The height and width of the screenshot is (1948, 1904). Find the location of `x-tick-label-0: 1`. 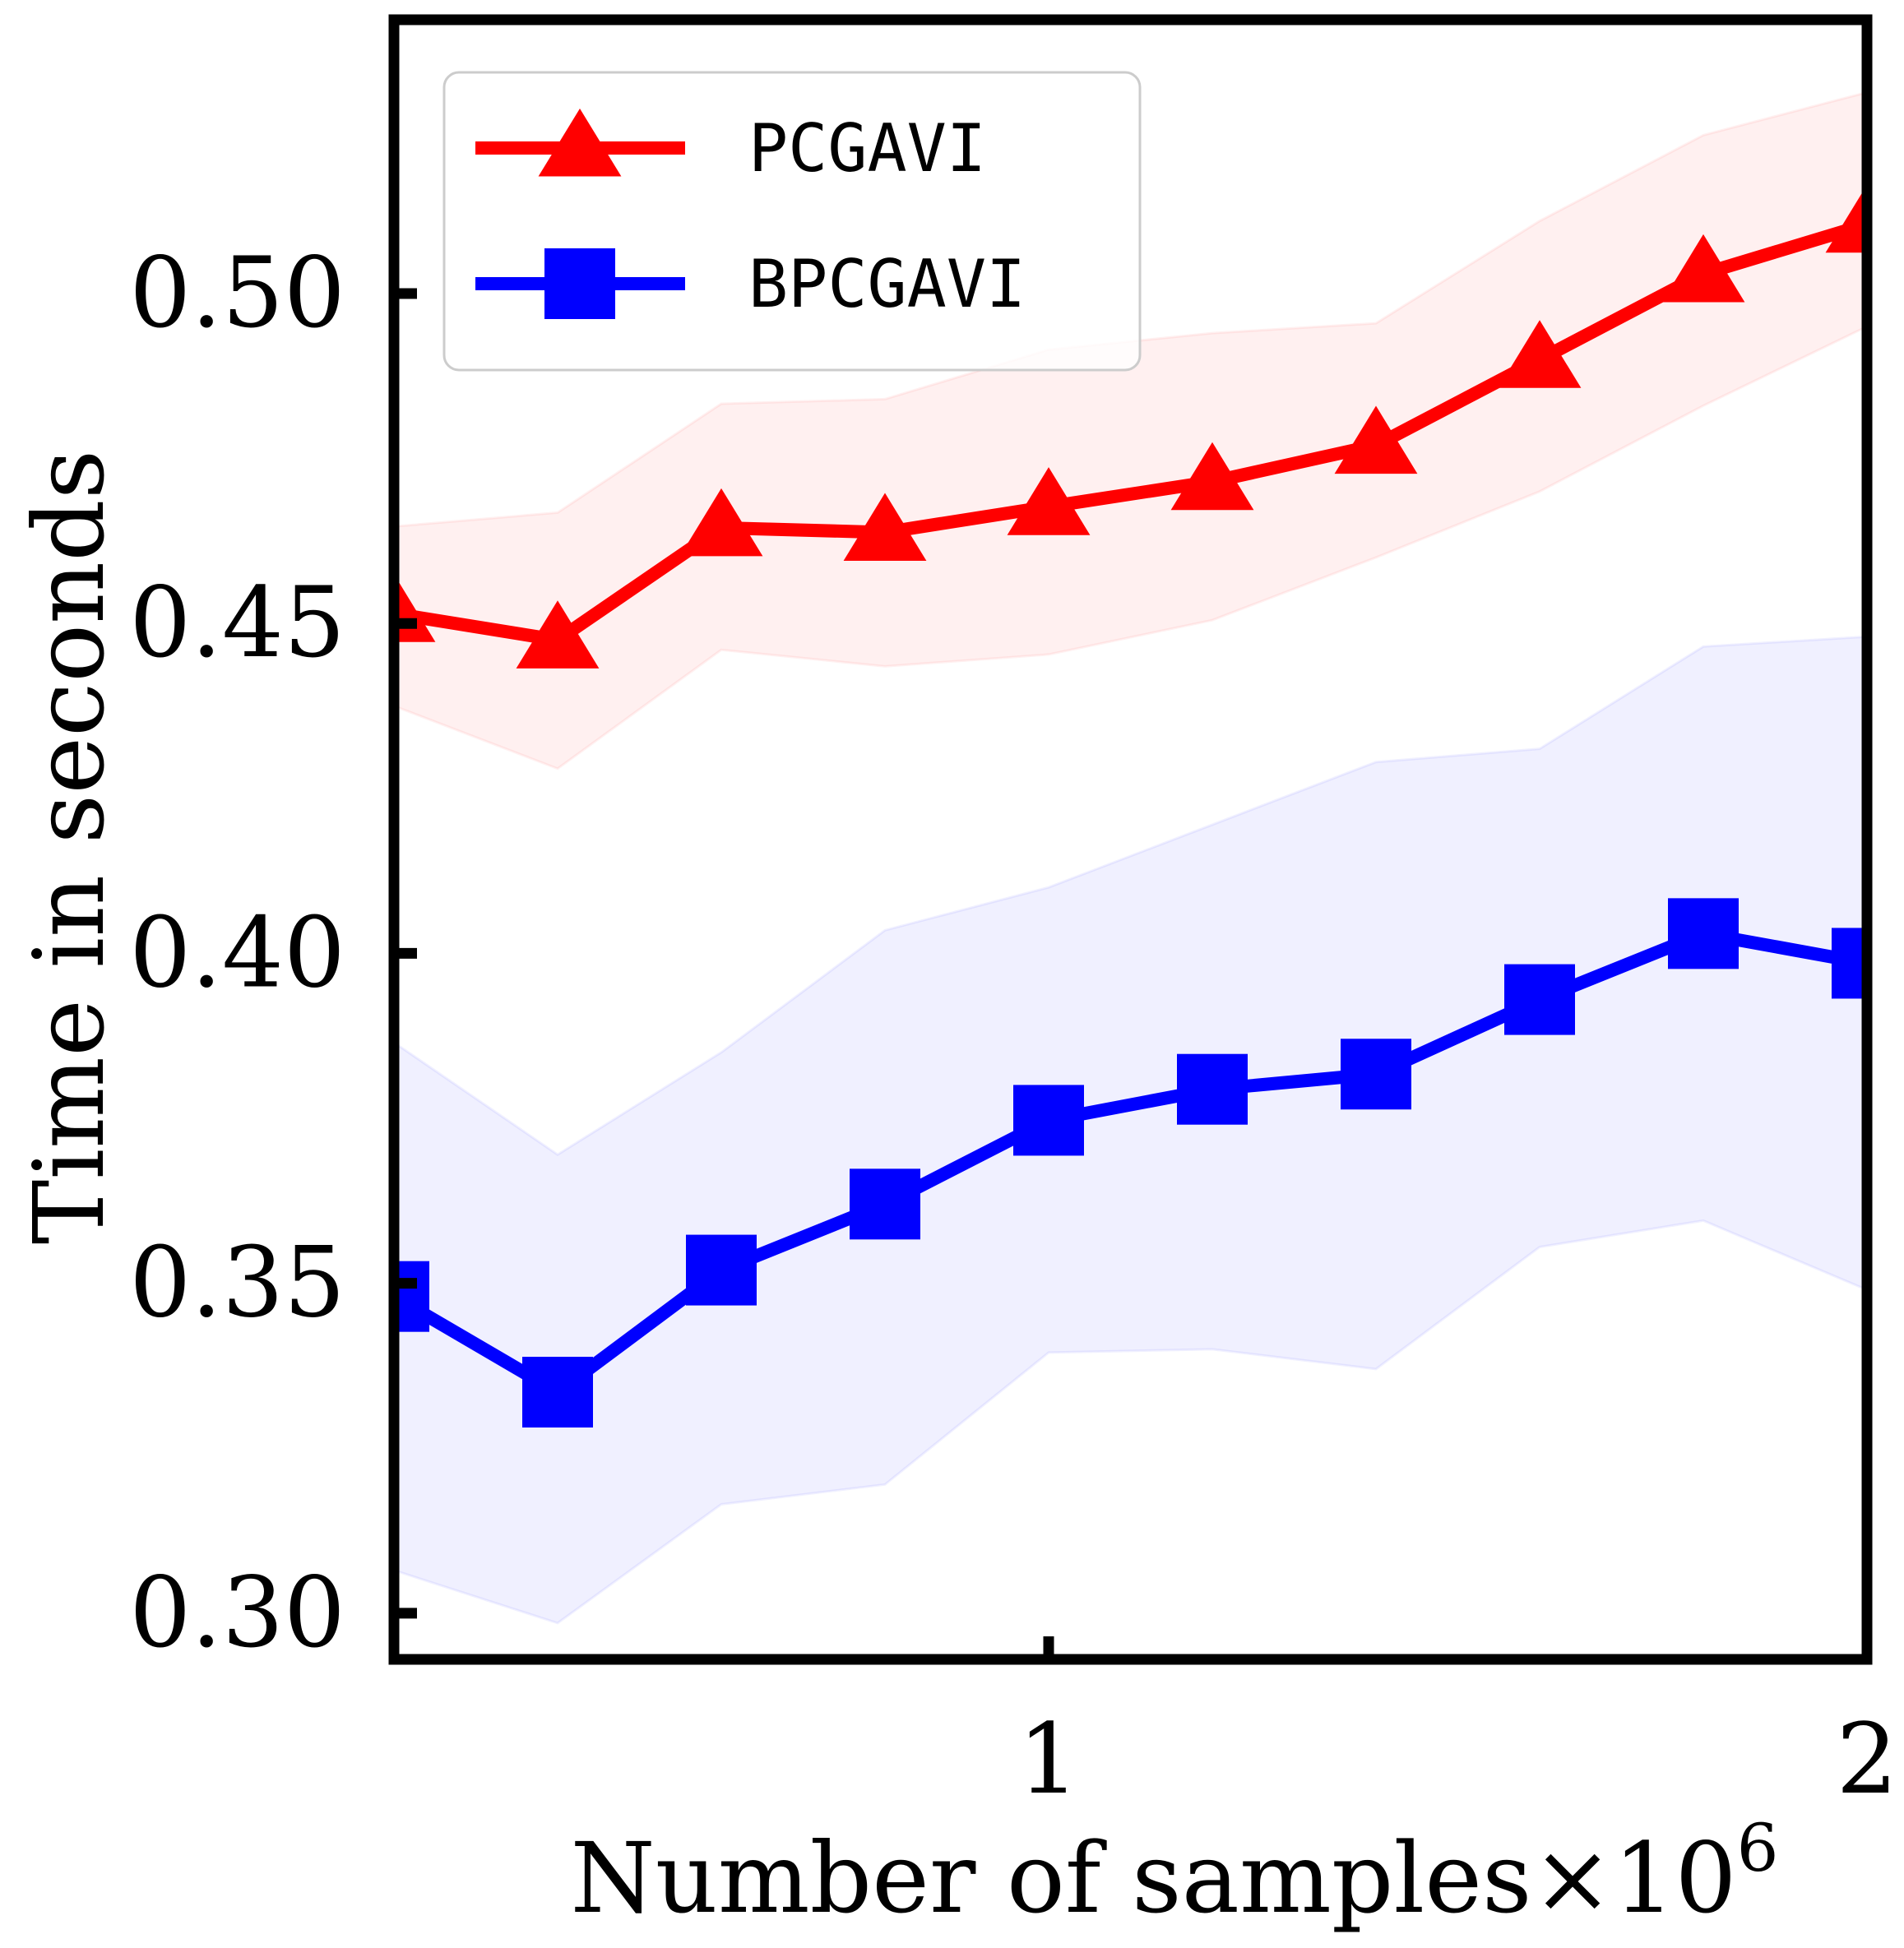

x-tick-label-0: 1 is located at coordinates (1048, 1759).